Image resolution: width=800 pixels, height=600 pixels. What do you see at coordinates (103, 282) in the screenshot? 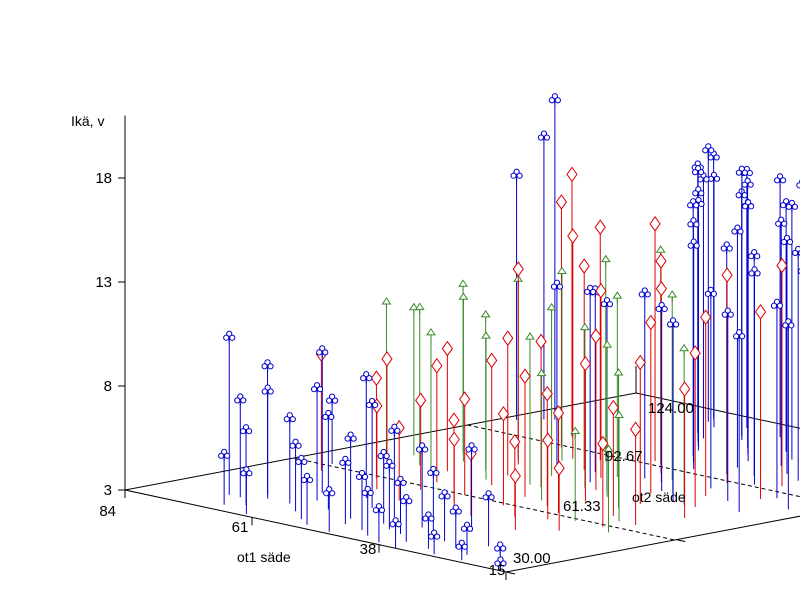
I see `z-tick-13: 13` at bounding box center [103, 282].